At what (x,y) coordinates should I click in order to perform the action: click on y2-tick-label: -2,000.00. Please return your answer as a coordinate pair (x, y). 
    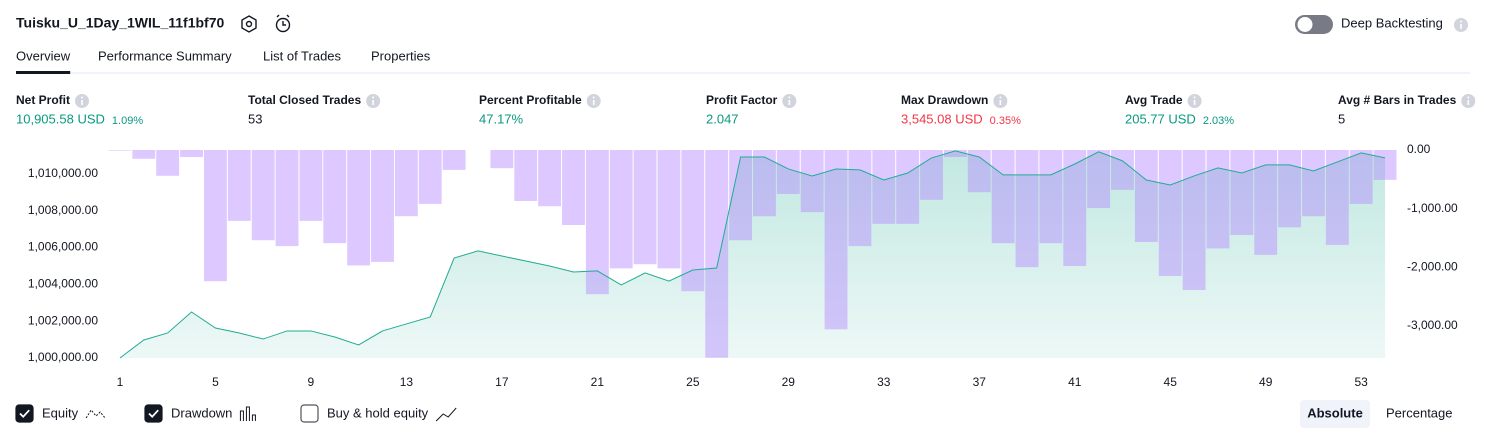
    Looking at the image, I should click on (1432, 266).